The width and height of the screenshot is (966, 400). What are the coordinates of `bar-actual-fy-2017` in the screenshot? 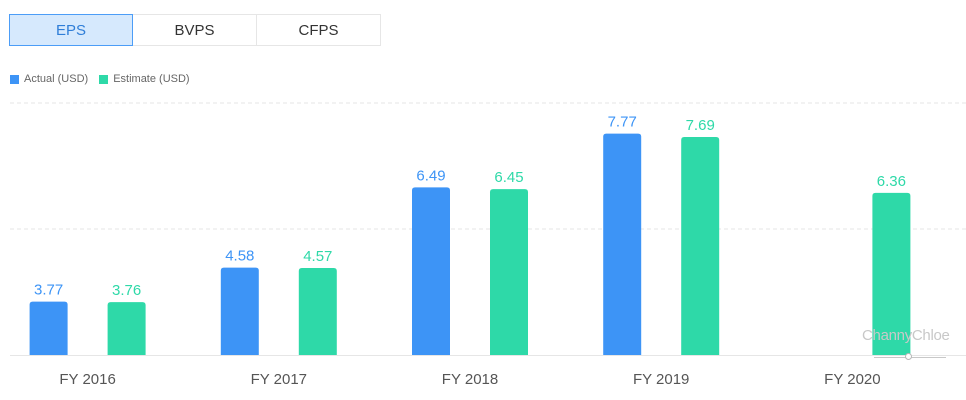 It's located at (239, 311).